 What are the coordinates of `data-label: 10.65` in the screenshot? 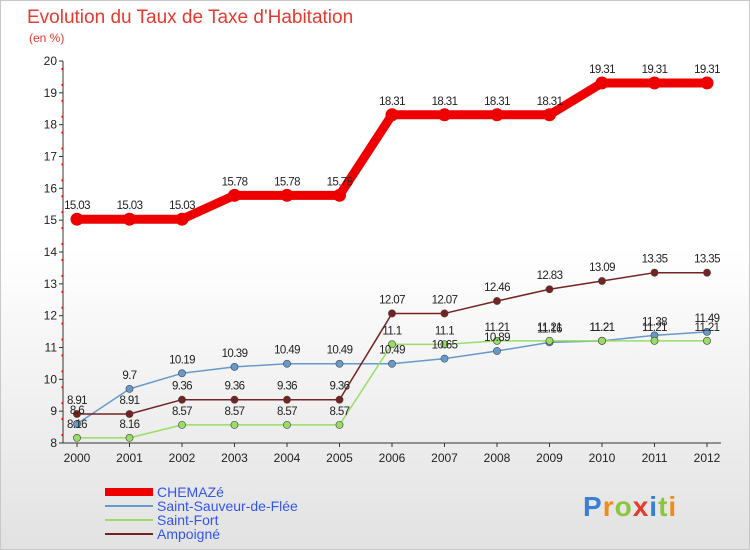 It's located at (445, 346).